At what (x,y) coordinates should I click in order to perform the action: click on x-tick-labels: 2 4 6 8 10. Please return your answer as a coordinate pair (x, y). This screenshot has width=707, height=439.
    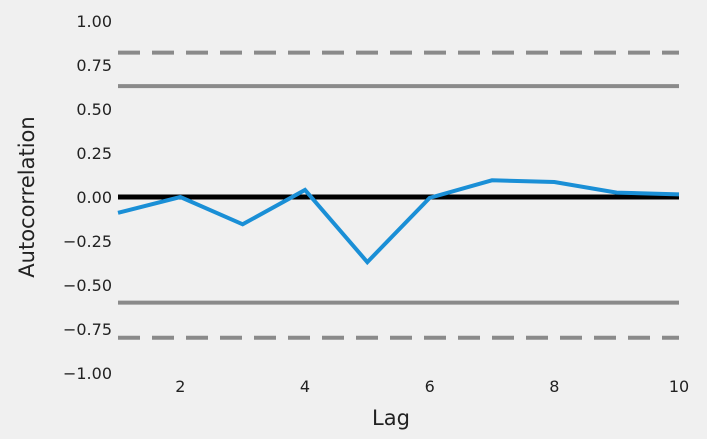
    Looking at the image, I should click on (432, 386).